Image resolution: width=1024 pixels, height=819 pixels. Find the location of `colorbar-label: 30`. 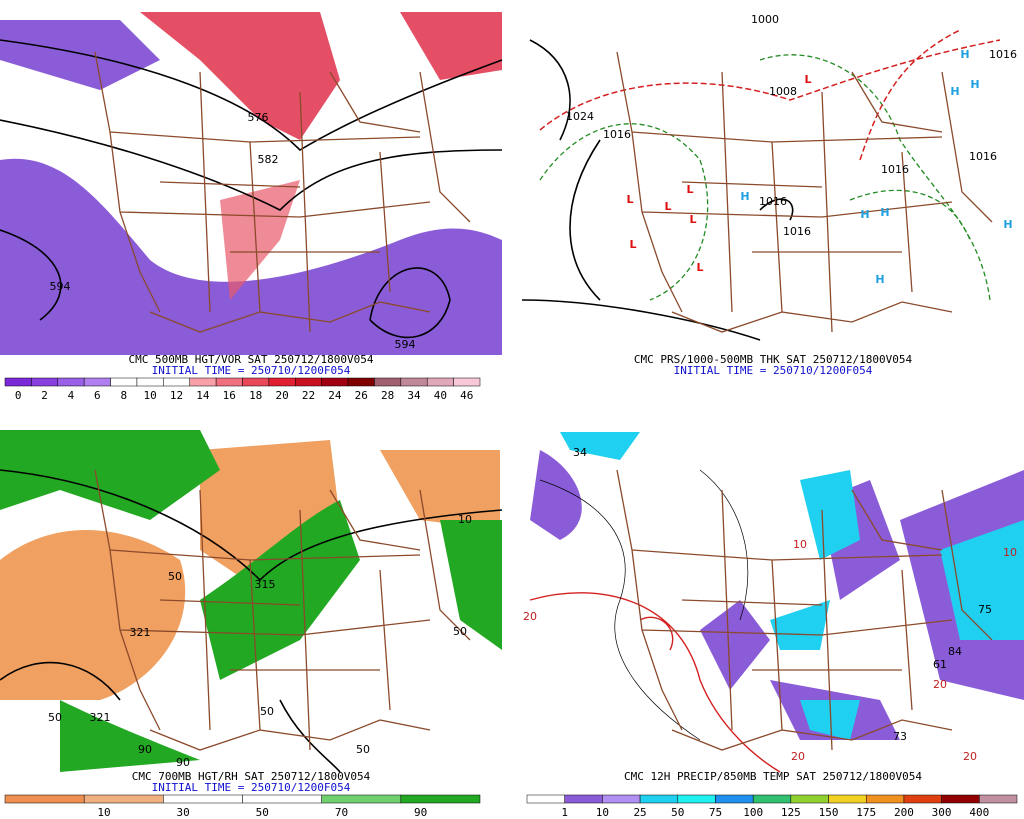

colorbar-label: 30 is located at coordinates (183, 812).